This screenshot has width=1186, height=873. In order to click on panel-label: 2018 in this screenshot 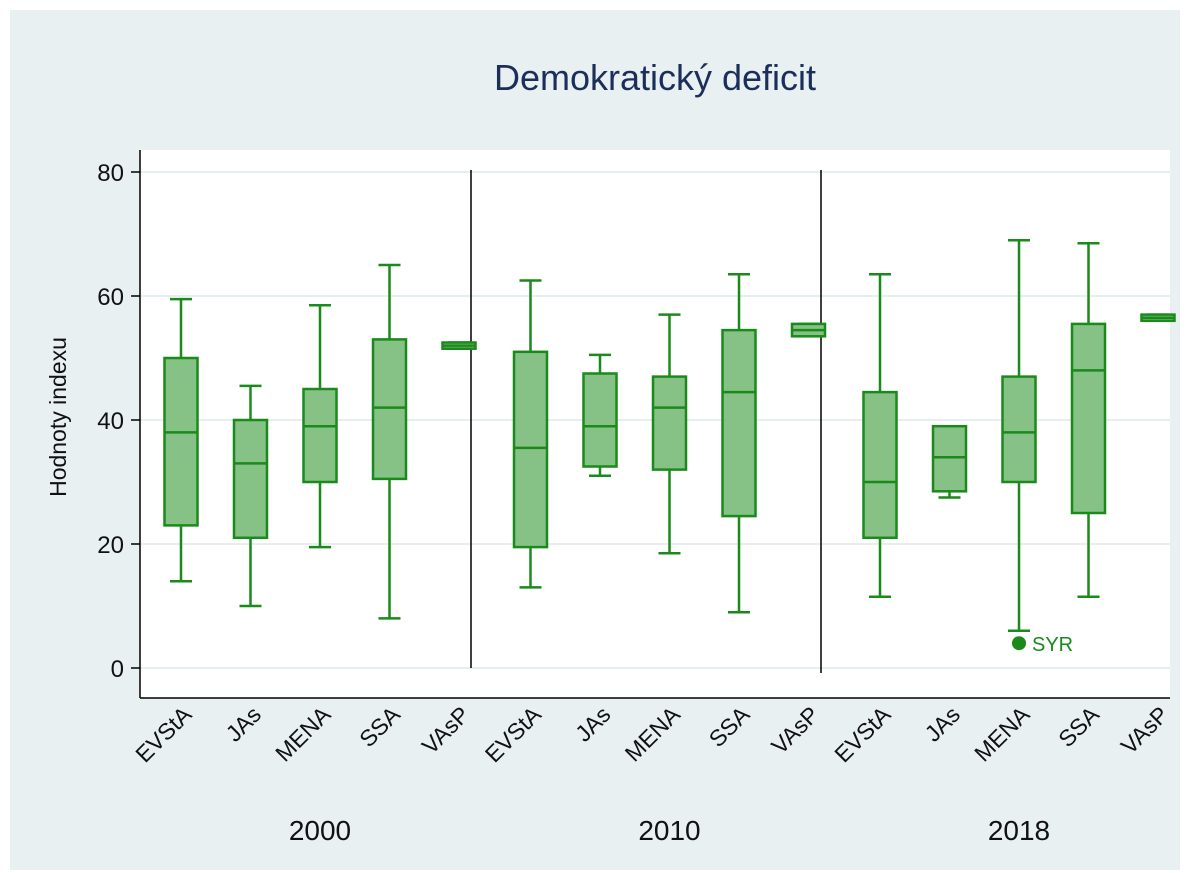, I will do `click(1019, 830)`.